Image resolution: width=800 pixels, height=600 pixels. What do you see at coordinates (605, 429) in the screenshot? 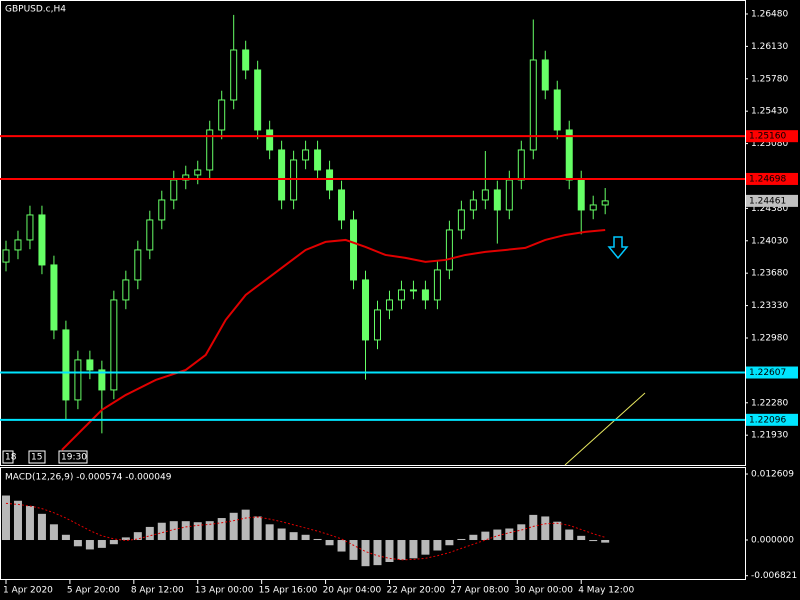
I see `trend-line` at bounding box center [605, 429].